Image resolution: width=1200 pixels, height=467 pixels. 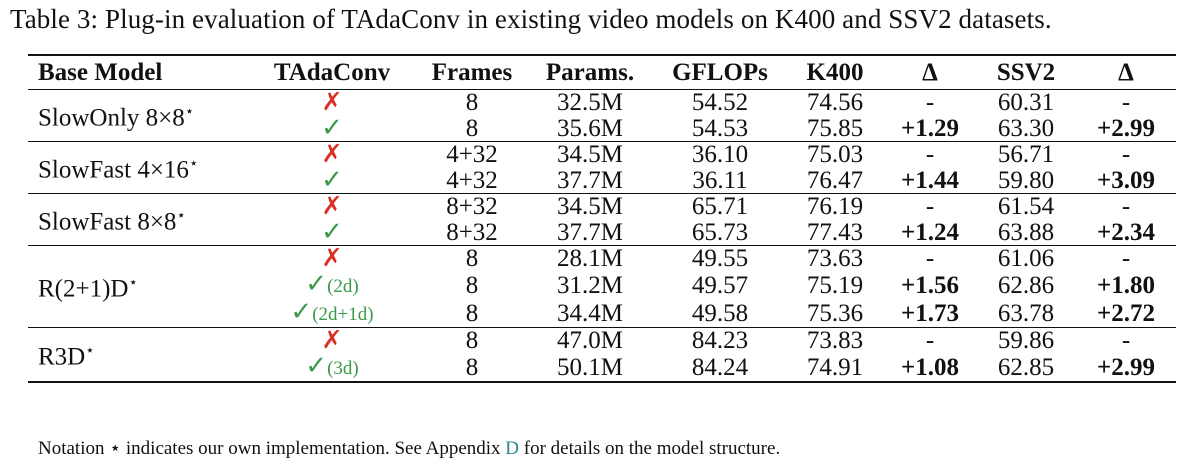 I want to click on k400-cell: 74.56, so click(x=835, y=102).